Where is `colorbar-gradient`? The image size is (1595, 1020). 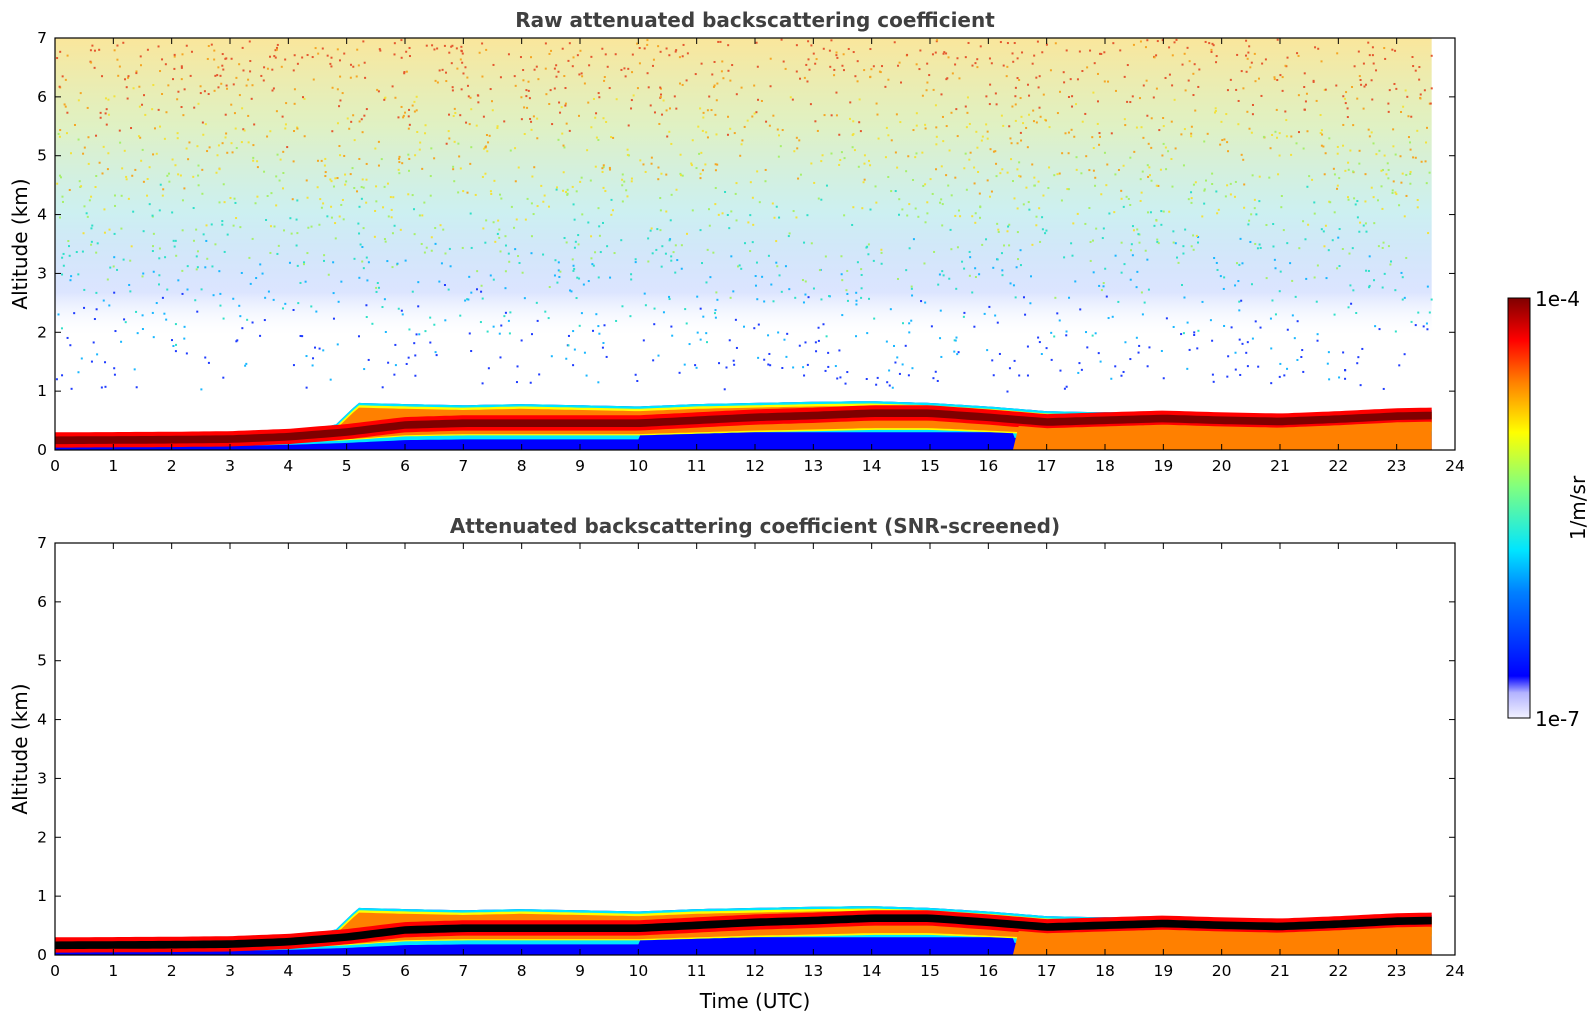 colorbar-gradient is located at coordinates (1519, 508).